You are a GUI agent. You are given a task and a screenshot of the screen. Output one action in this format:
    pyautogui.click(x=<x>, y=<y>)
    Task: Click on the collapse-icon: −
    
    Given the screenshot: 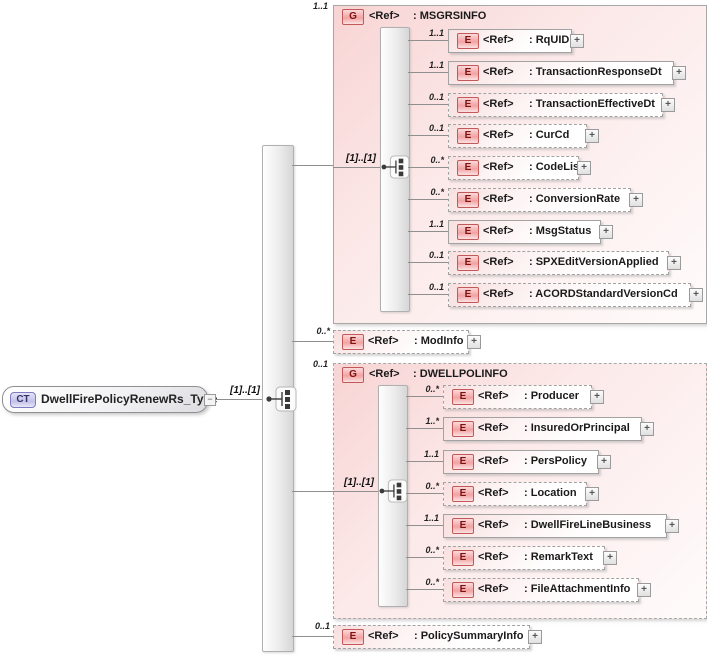 What is the action you would take?
    pyautogui.click(x=210, y=400)
    